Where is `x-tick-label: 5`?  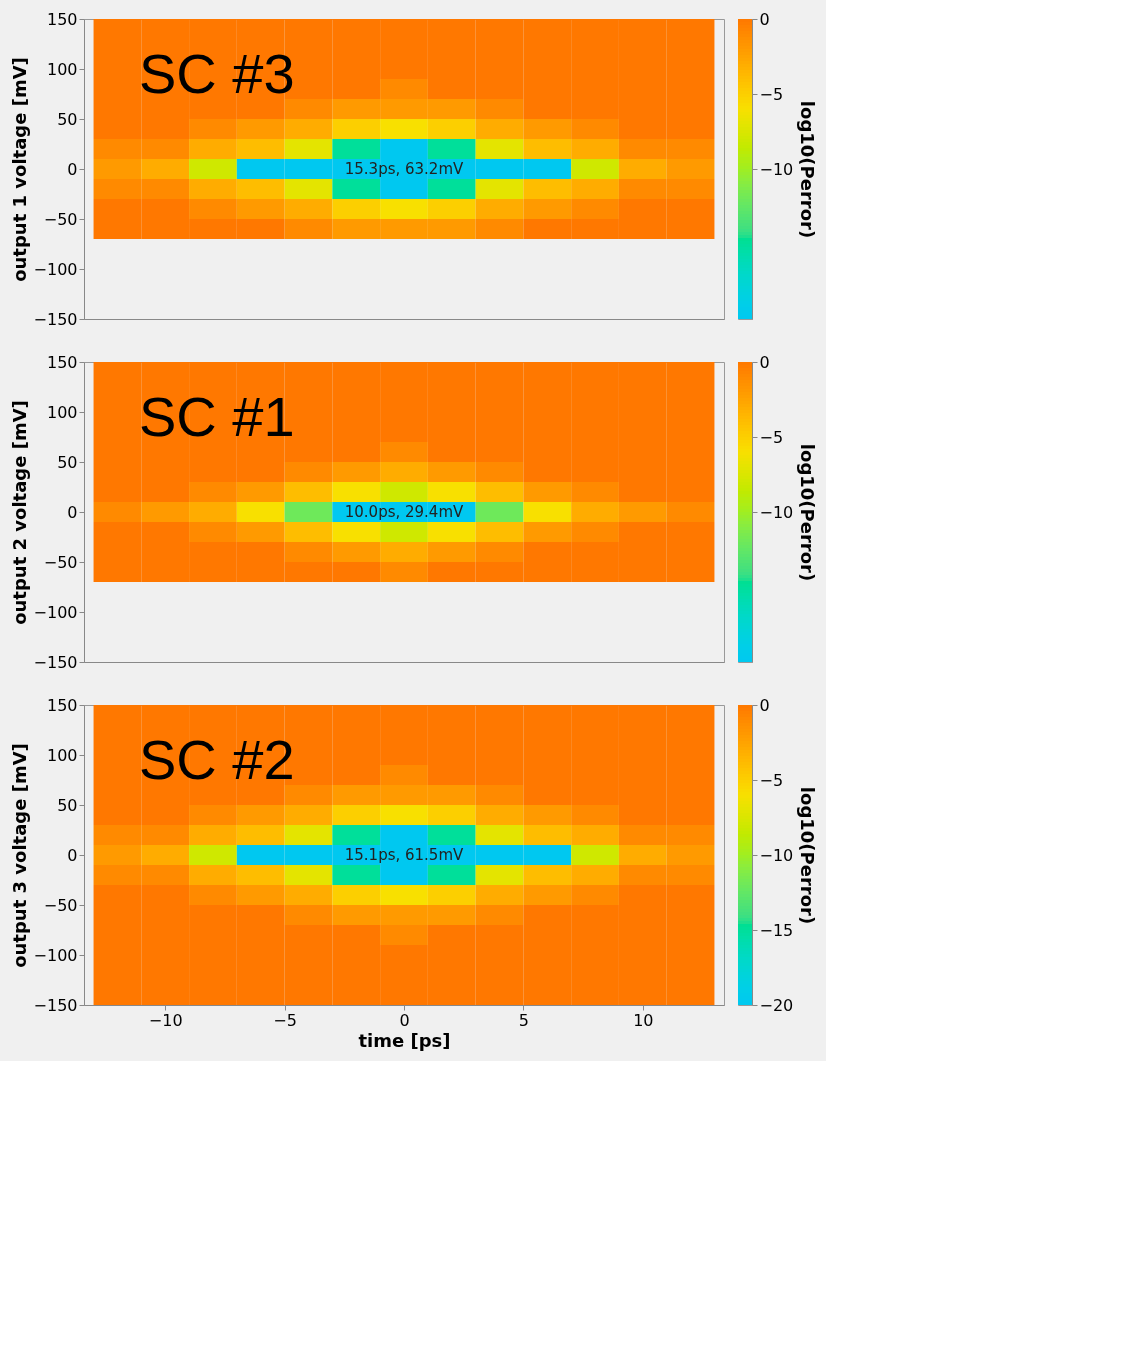 x-tick-label: 5 is located at coordinates (523, 1020).